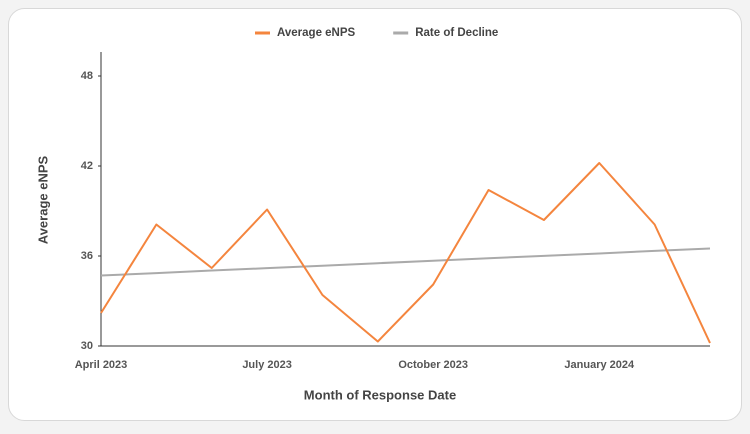  I want to click on x-tick-label: July 2023, so click(267, 365).